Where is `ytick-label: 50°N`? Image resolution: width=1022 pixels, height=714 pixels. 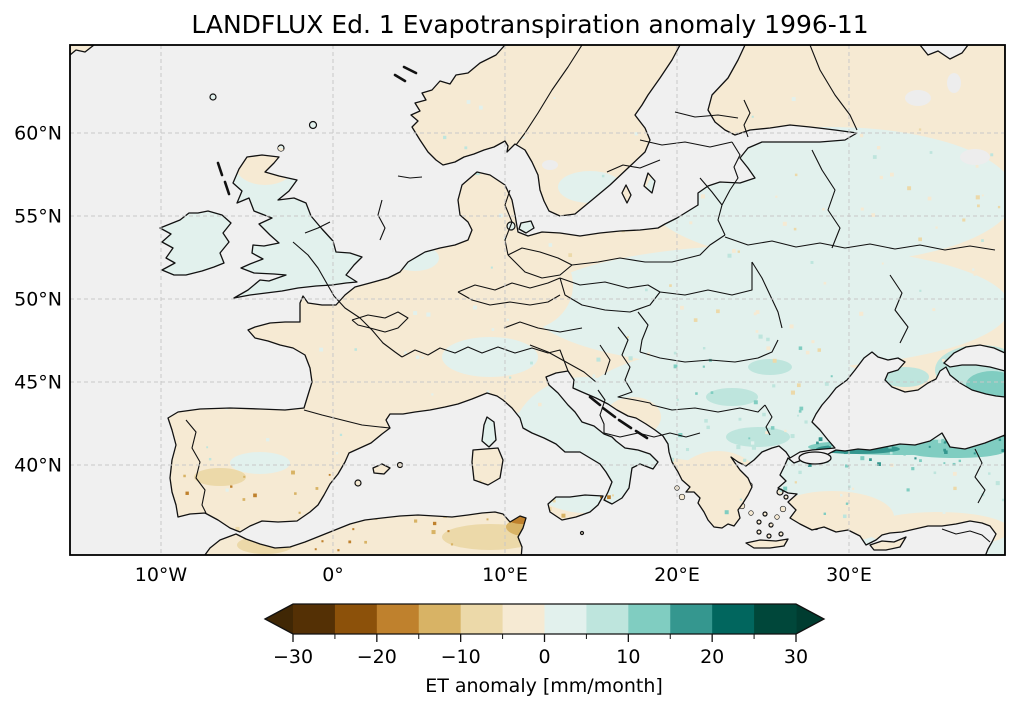
ytick-label: 50°N is located at coordinates (38, 299).